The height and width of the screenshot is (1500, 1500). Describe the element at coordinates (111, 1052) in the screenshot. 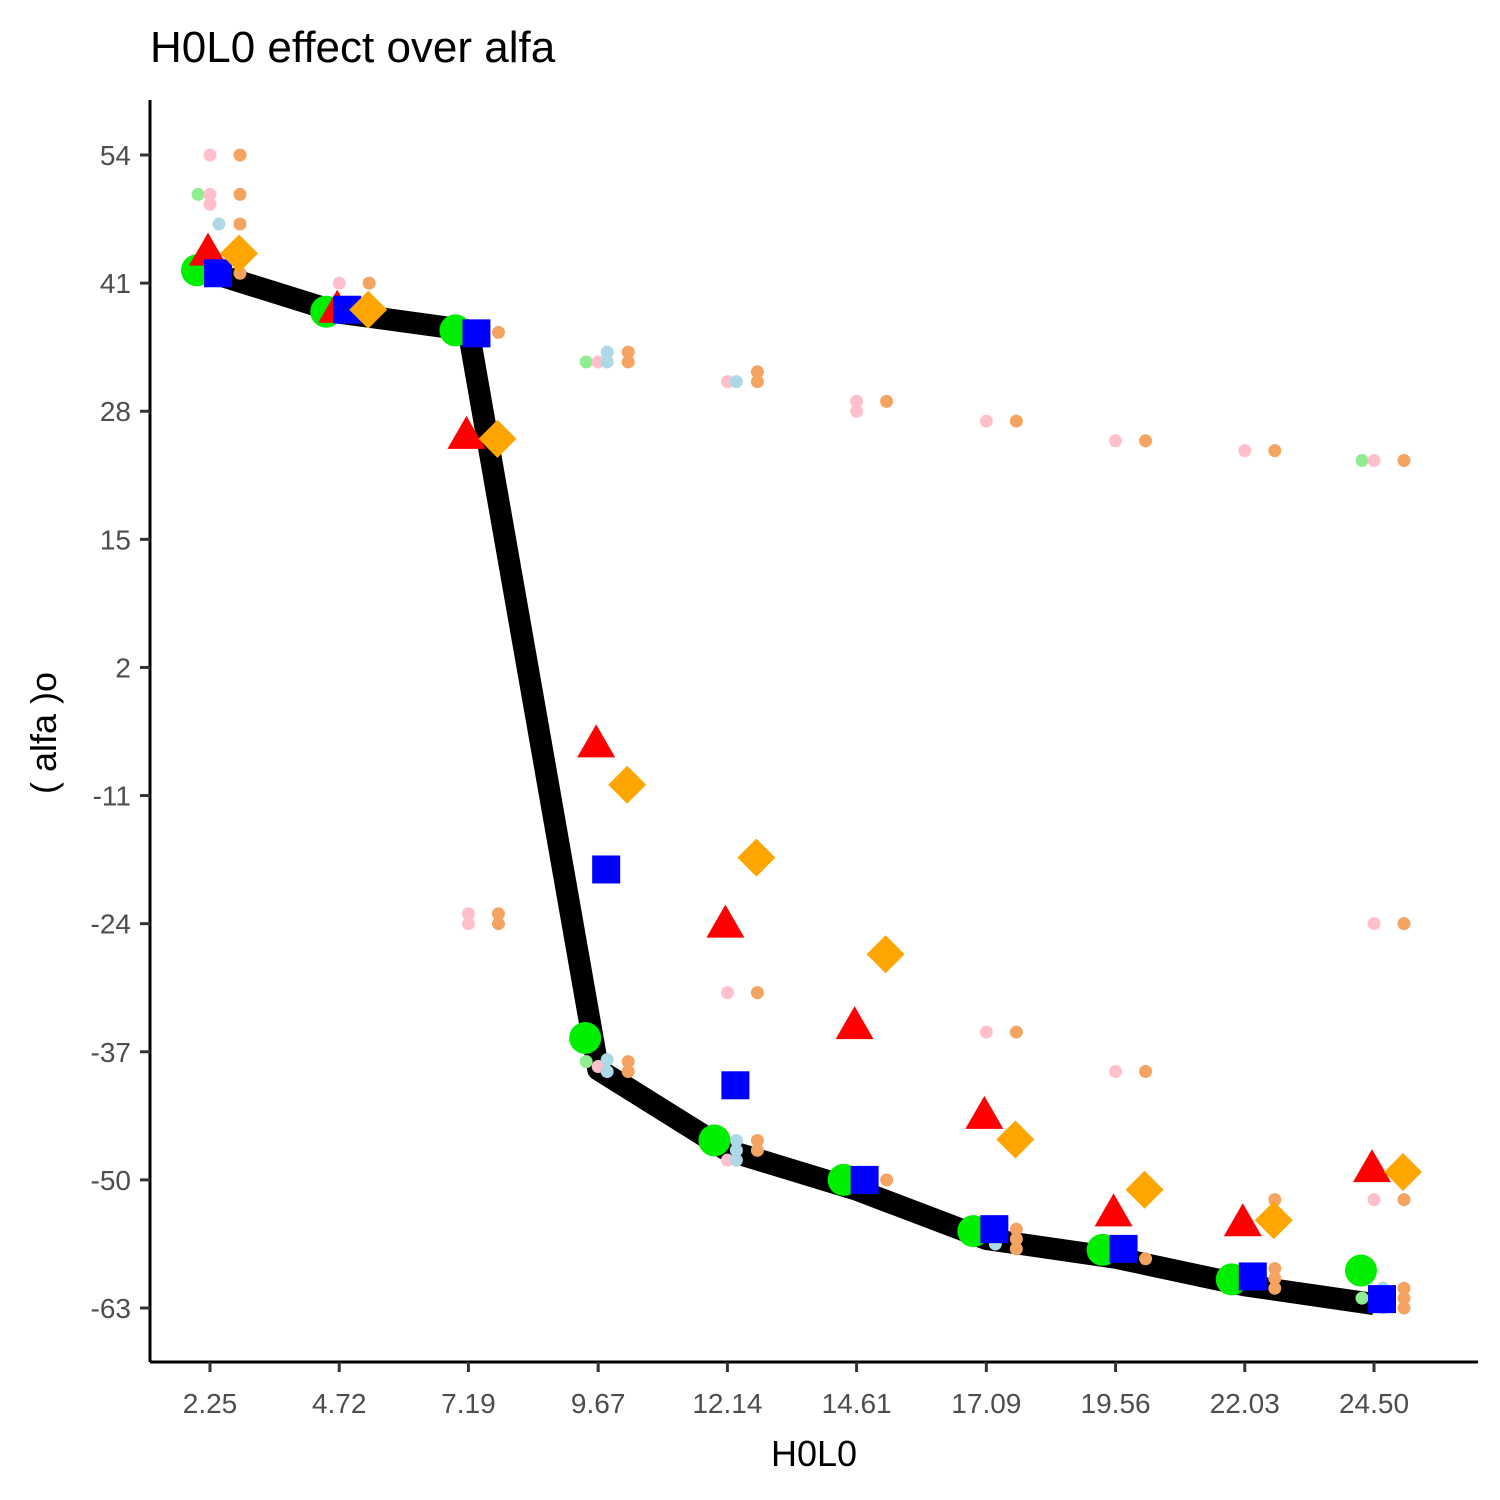

I see `y-tick-label: -37` at that location.